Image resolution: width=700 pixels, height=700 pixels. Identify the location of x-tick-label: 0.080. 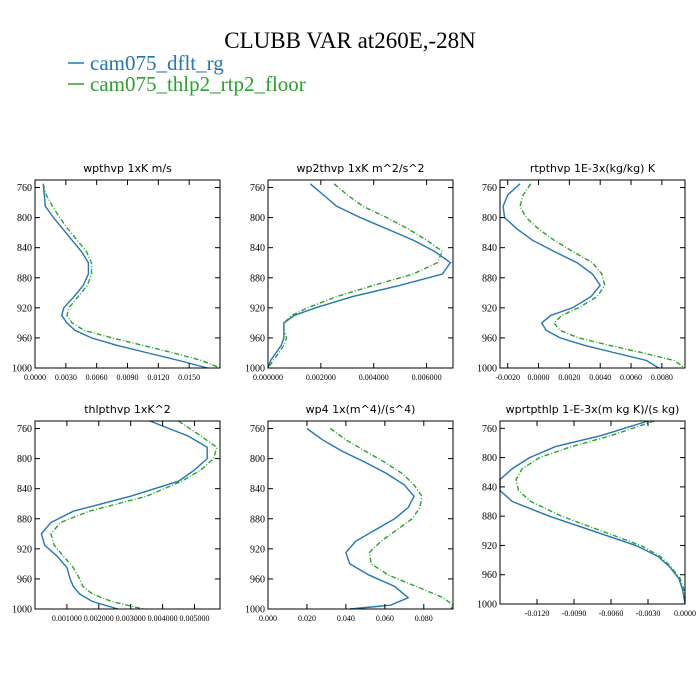
(424, 618).